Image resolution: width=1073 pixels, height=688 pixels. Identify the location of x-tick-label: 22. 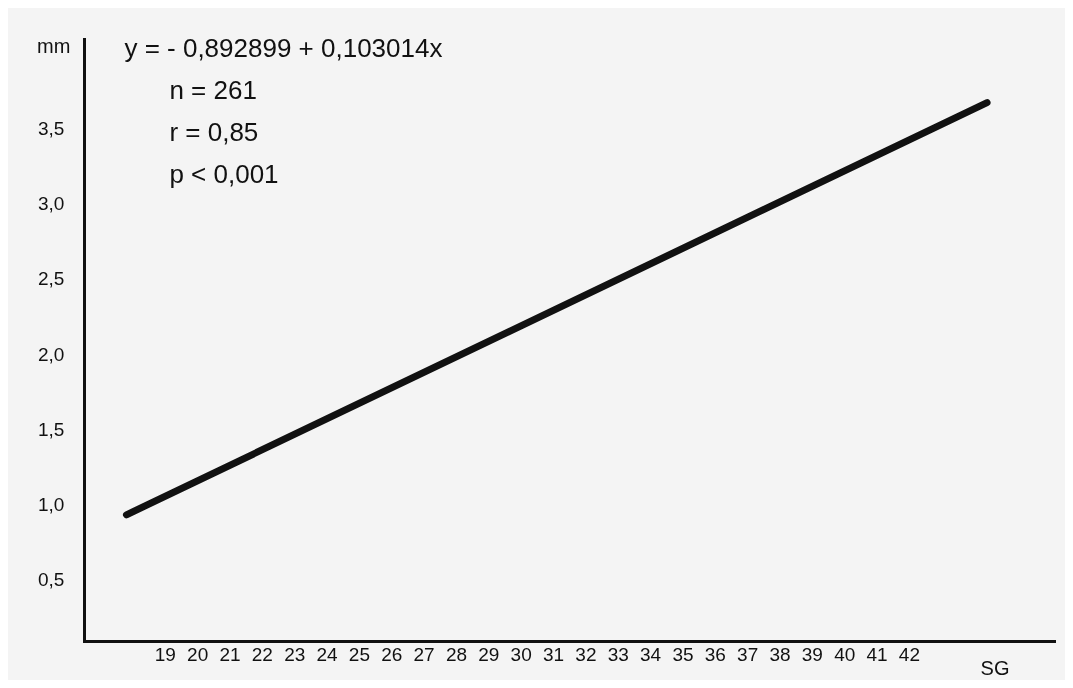
(262, 654).